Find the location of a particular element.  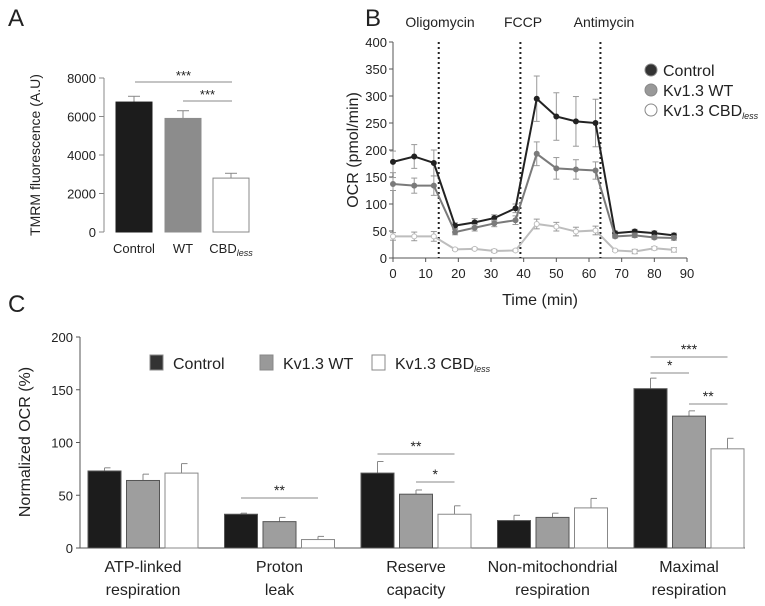

x-category-label: Reserve is located at coordinates (416, 567).